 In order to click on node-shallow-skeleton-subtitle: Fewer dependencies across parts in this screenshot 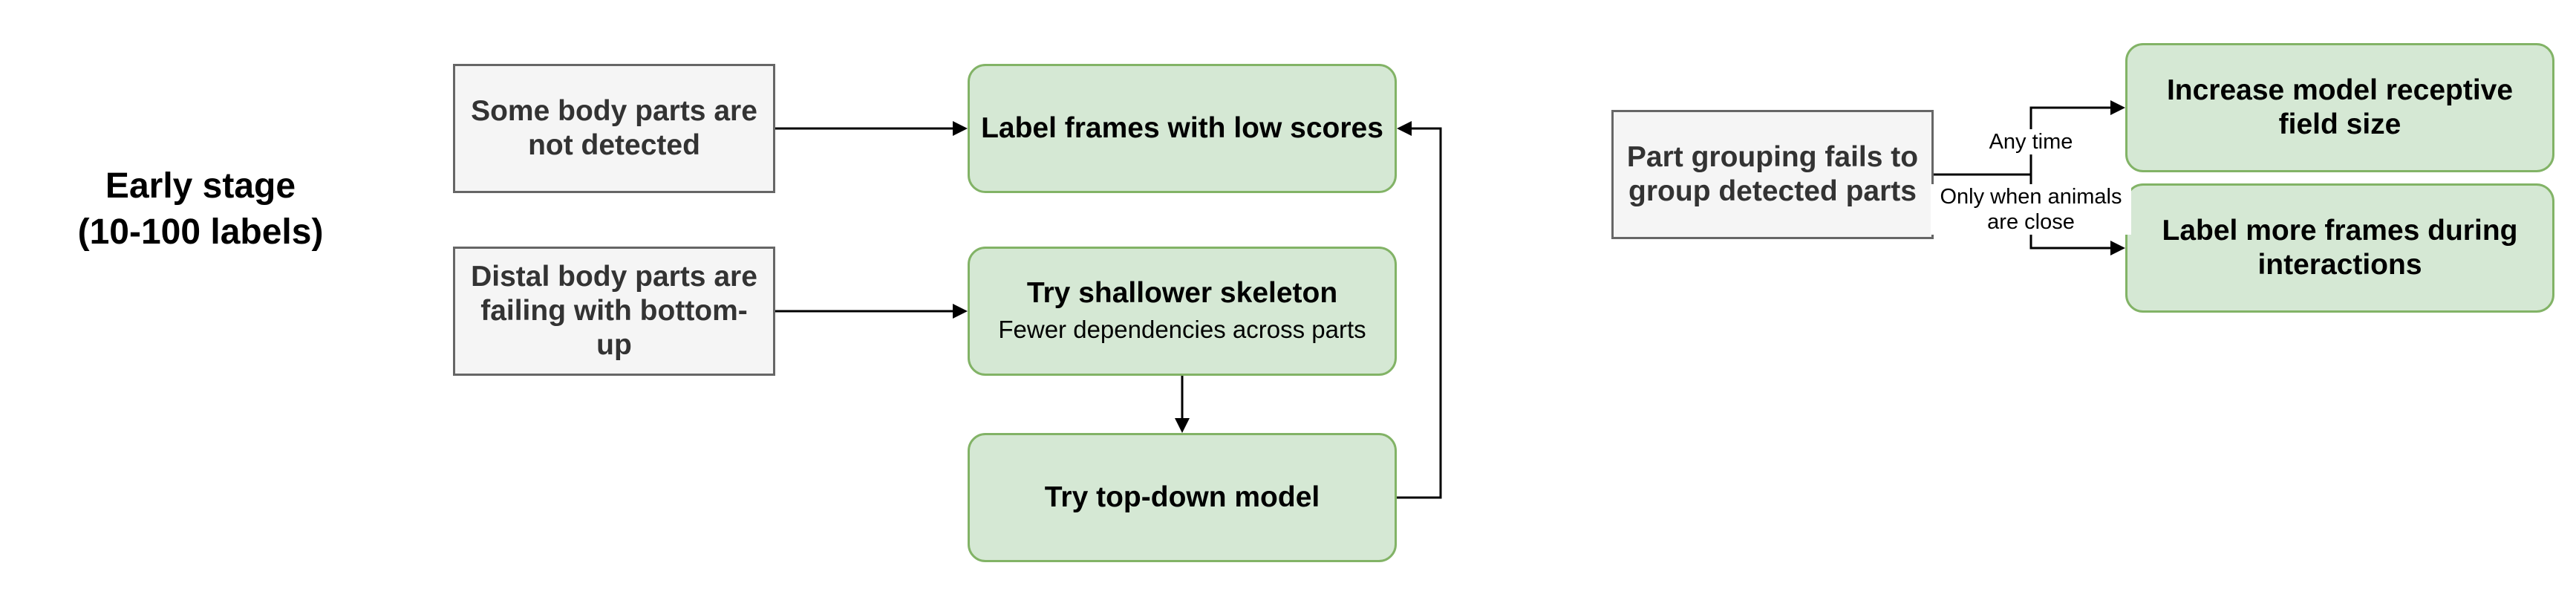, I will do `click(1182, 330)`.